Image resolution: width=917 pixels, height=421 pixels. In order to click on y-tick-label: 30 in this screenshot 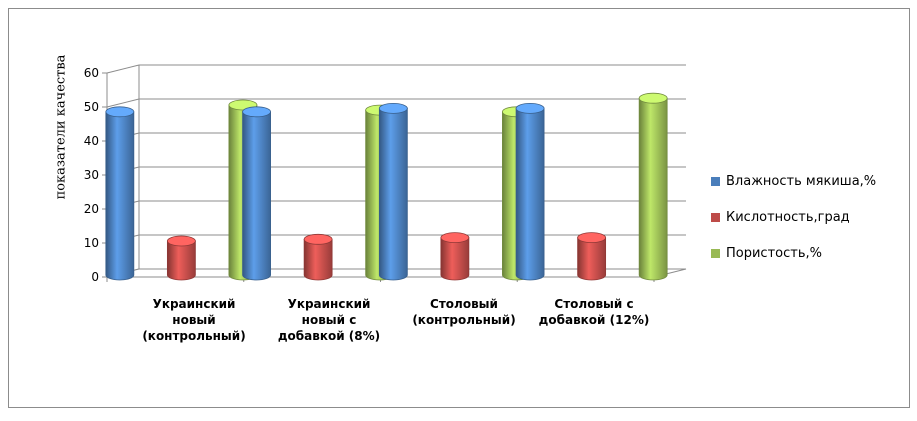, I will do `click(91, 175)`.